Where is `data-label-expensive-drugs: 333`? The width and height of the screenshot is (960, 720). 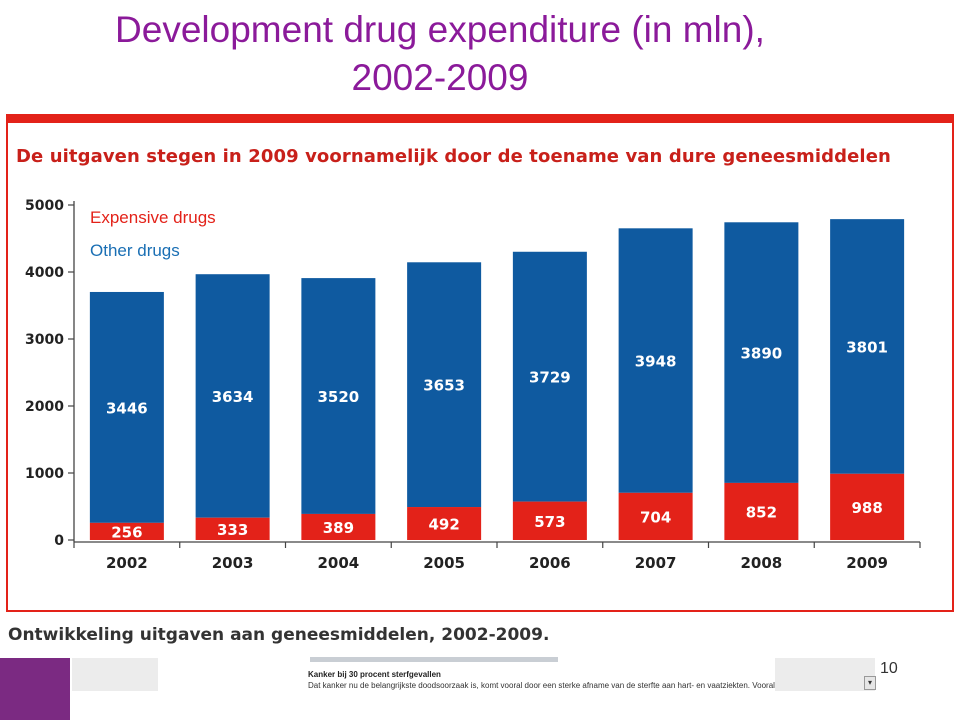
data-label-expensive-drugs: 333 is located at coordinates (232, 530).